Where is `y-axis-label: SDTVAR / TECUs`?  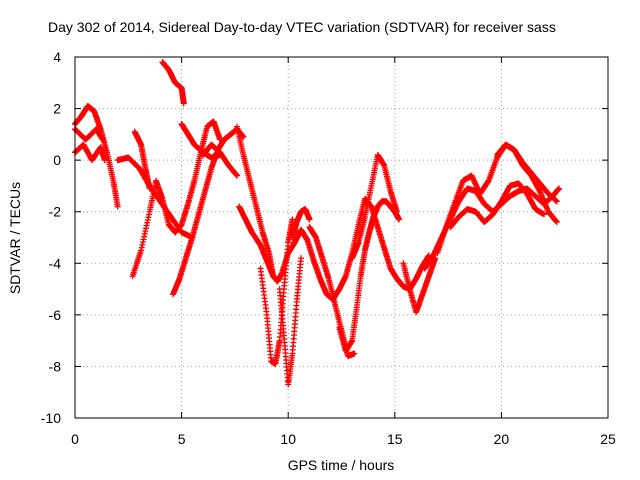 y-axis-label: SDTVAR / TECUs is located at coordinates (15, 238).